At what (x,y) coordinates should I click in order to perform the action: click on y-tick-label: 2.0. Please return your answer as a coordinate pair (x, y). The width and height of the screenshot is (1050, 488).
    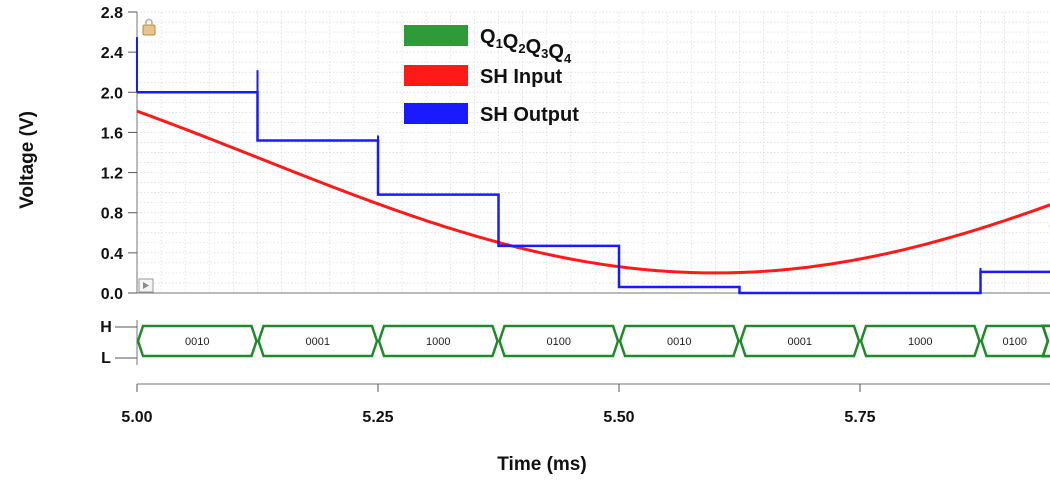
    Looking at the image, I should click on (112, 93).